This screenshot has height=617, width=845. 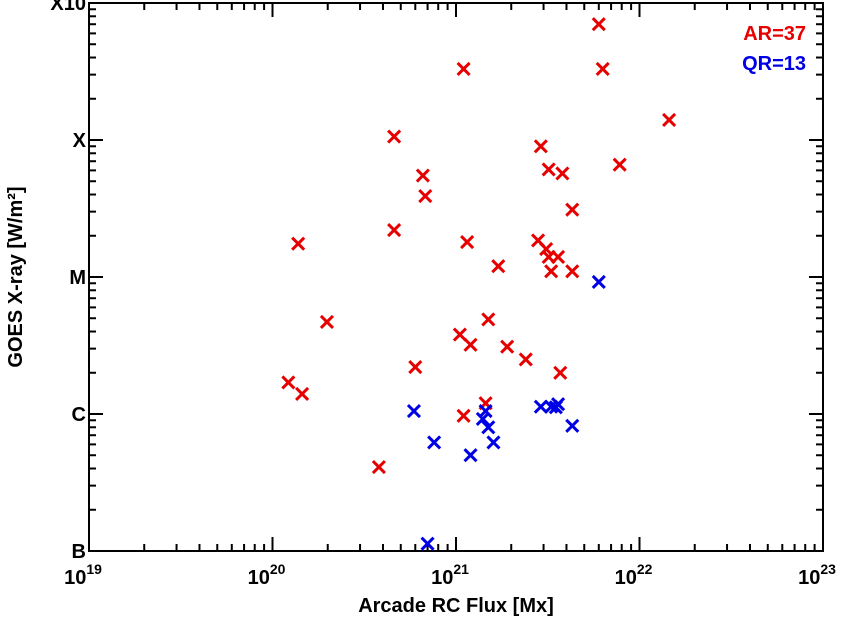 I want to click on legend-entry-ar: AR=37, so click(x=774, y=34).